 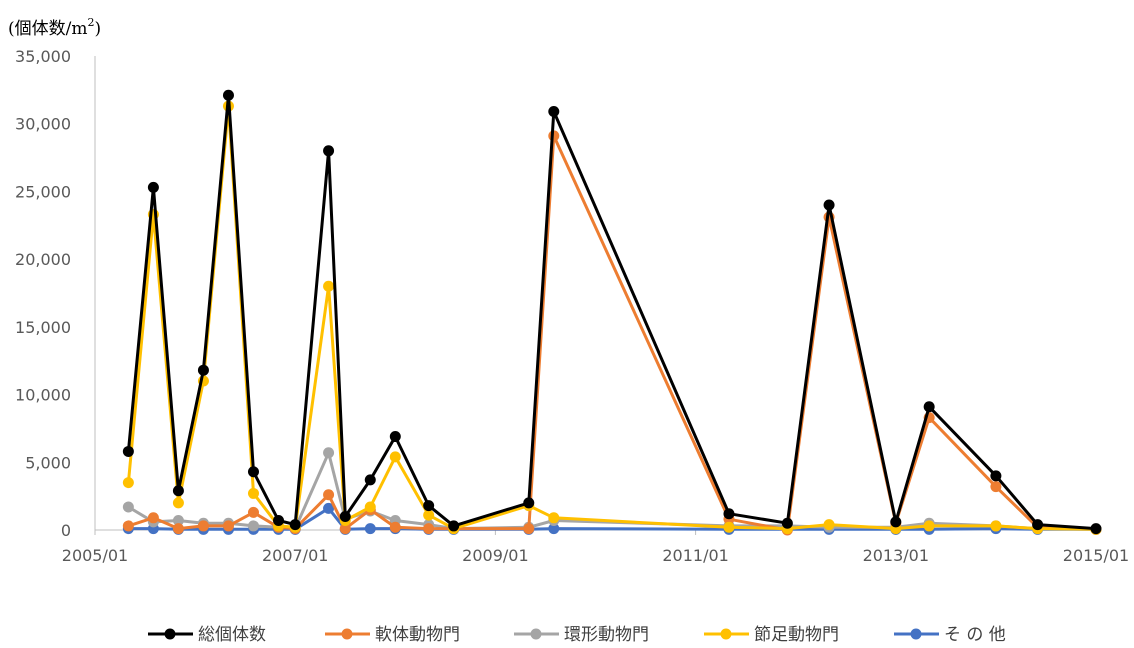 What do you see at coordinates (495, 555) in the screenshot?
I see `x-tick-label: 2009/01` at bounding box center [495, 555].